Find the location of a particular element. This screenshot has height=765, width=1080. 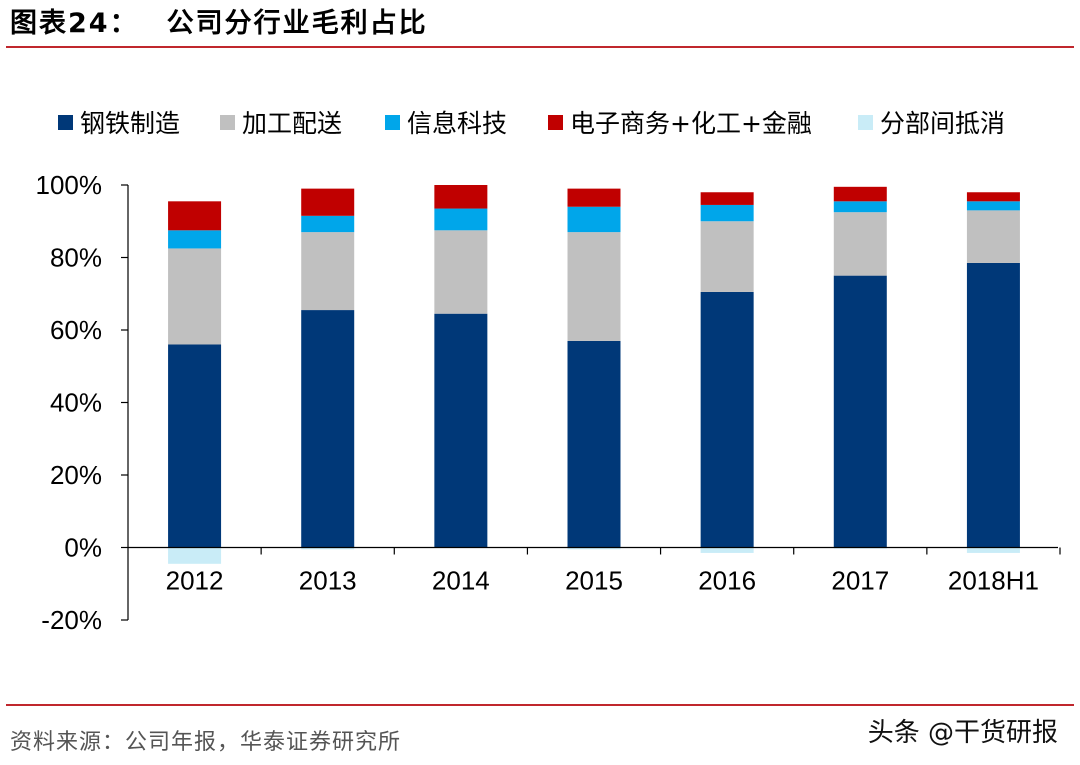

x-tick-label: 2017 is located at coordinates (860, 581).